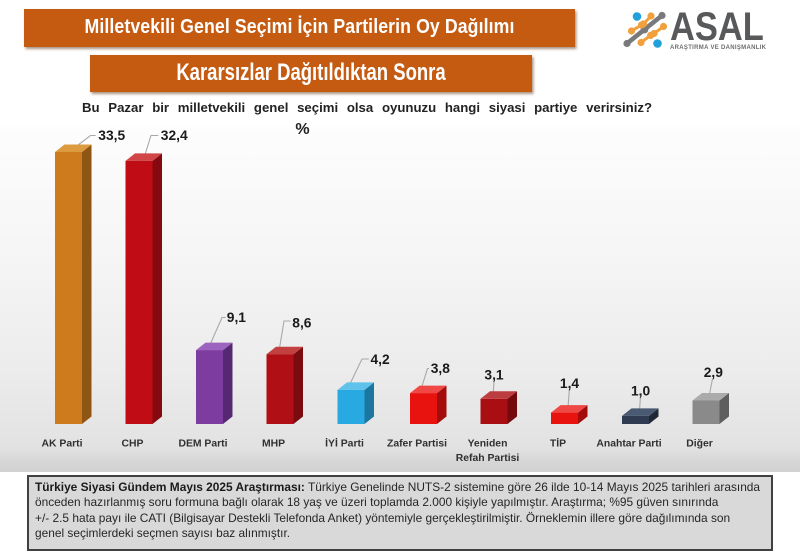 The image size is (800, 554). Describe the element at coordinates (62, 444) in the screenshot. I see `svg-text: AK Parti` at that location.